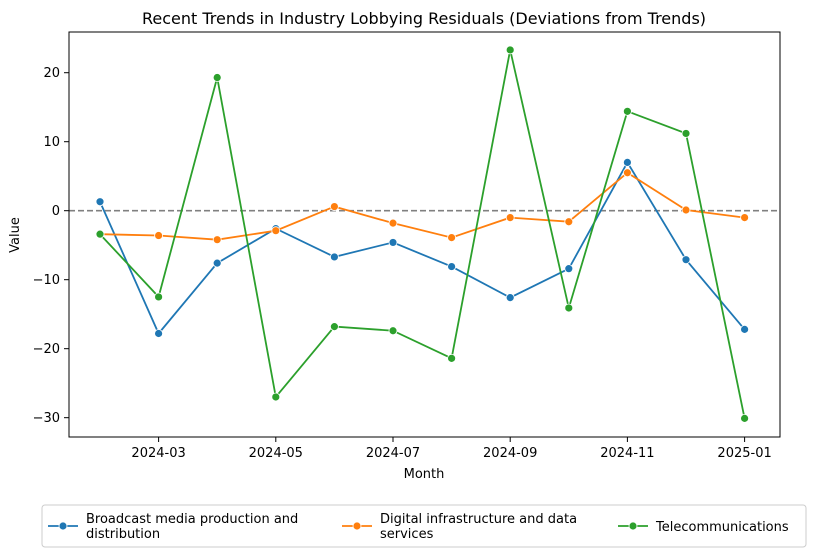 The height and width of the screenshot is (556, 815). Describe the element at coordinates (123, 534) in the screenshot. I see `legend-label: distribution` at that location.